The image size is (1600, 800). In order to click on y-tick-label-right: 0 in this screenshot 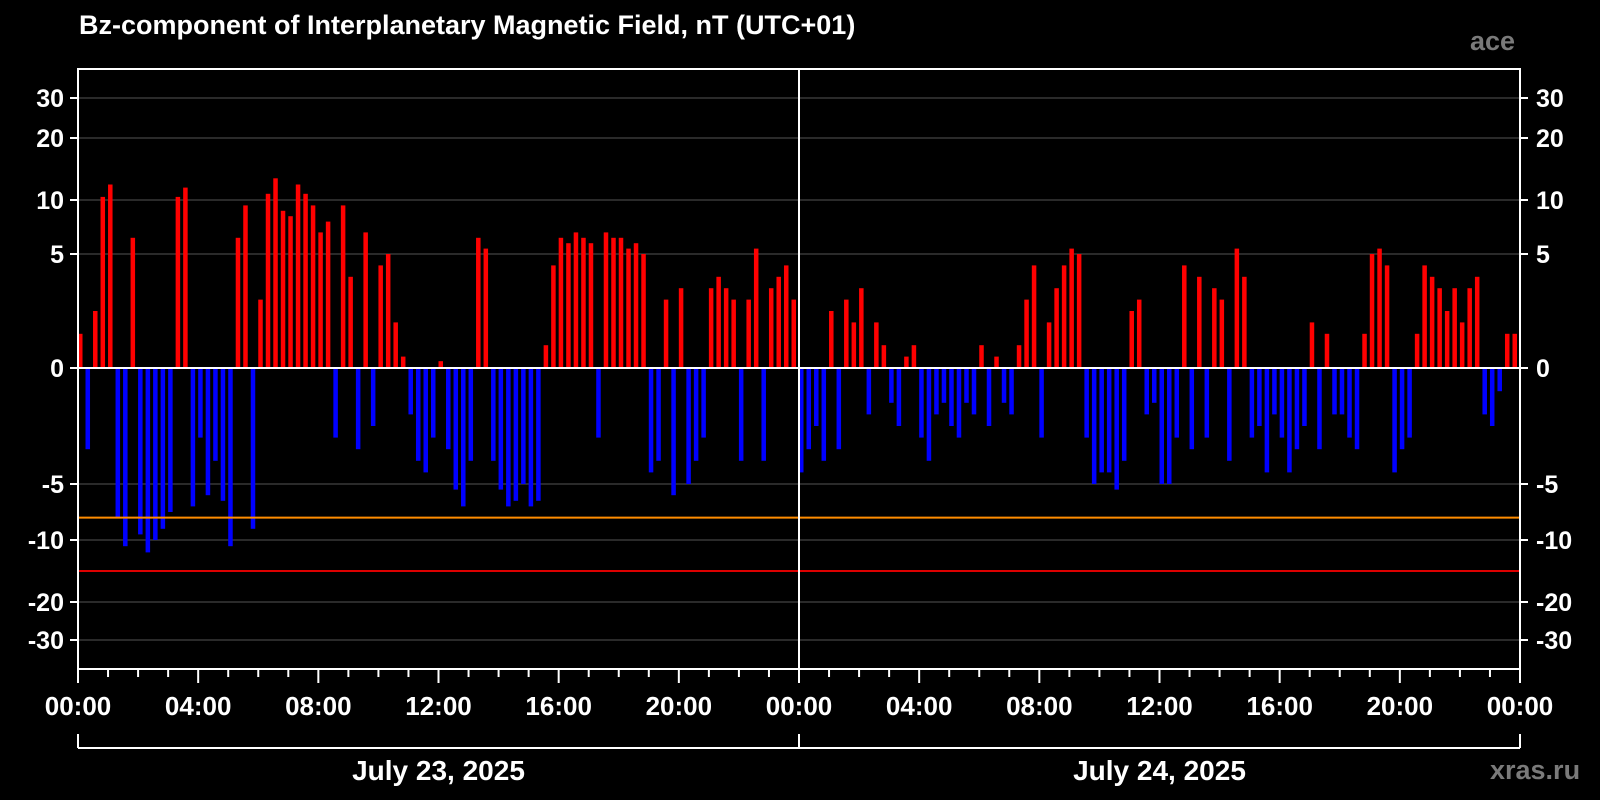, I will do `click(1543, 369)`.